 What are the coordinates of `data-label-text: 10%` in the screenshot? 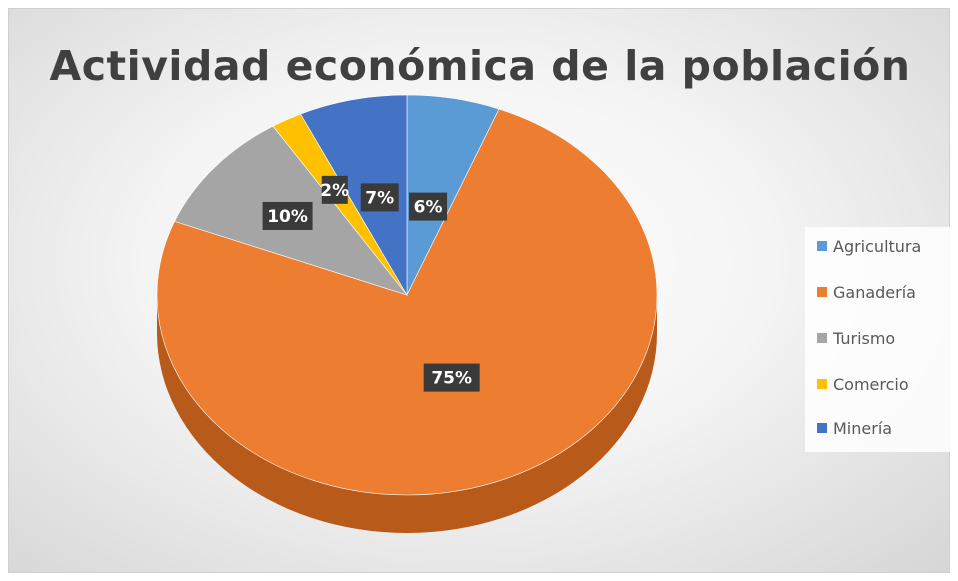 It's located at (287, 217).